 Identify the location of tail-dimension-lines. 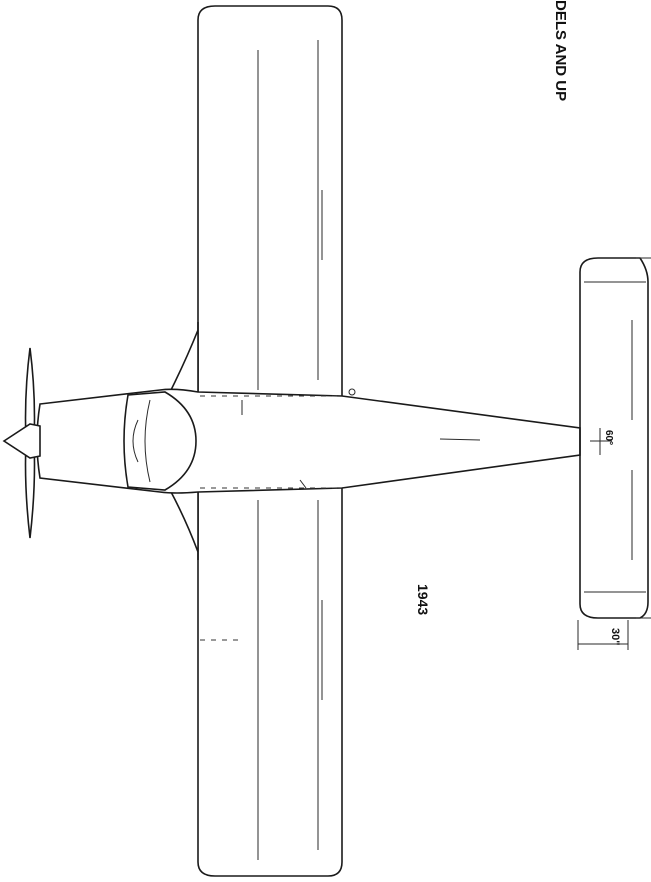
(614, 453).